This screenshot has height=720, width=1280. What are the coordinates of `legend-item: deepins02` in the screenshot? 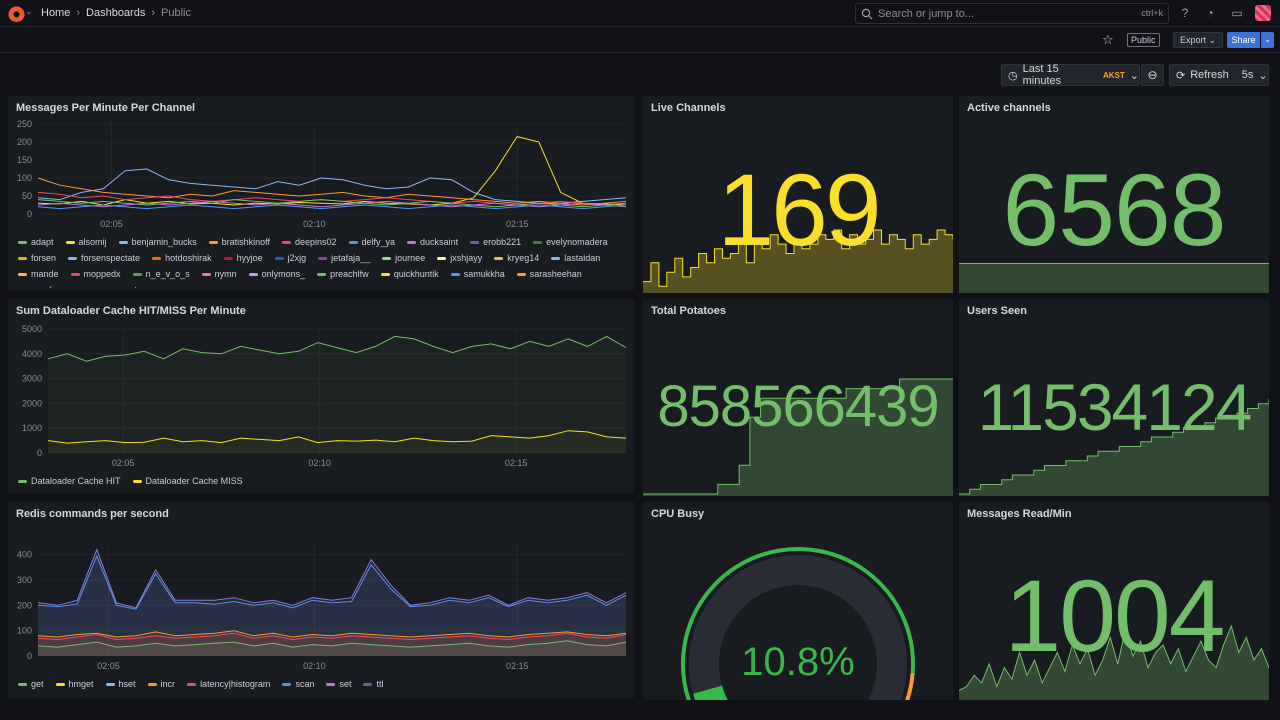 It's located at (309, 242).